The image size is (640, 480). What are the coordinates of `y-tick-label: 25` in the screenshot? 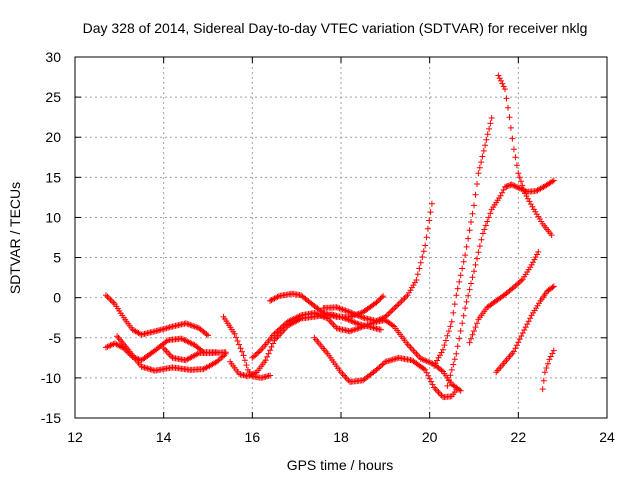 It's located at (53, 97).